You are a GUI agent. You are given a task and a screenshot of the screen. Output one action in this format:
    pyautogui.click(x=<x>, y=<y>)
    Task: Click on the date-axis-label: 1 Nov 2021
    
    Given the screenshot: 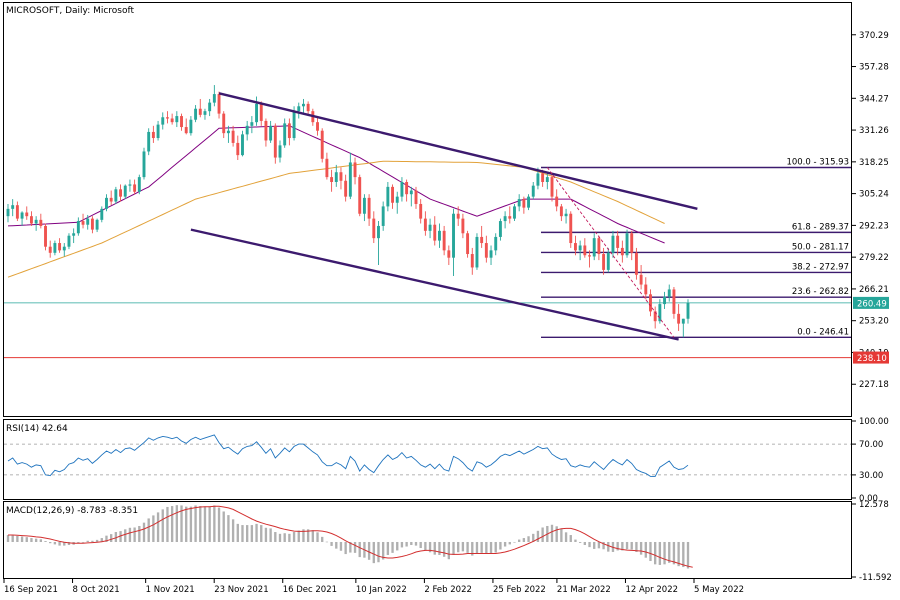 What is the action you would take?
    pyautogui.click(x=170, y=590)
    